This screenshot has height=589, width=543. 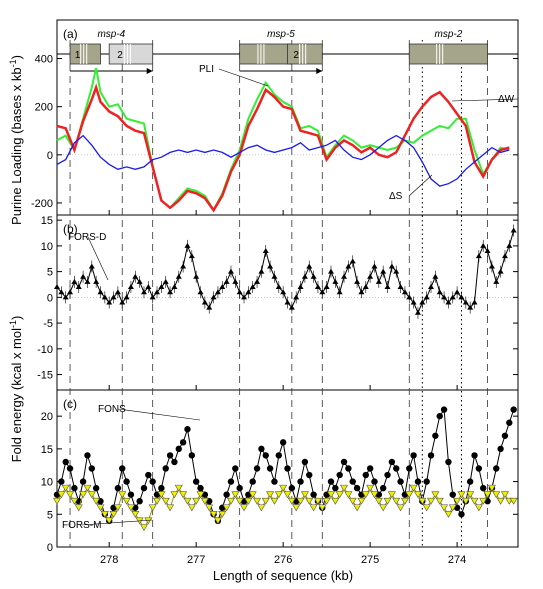 What do you see at coordinates (120, 55) in the screenshot?
I see `gene-segment-label: 2` at bounding box center [120, 55].